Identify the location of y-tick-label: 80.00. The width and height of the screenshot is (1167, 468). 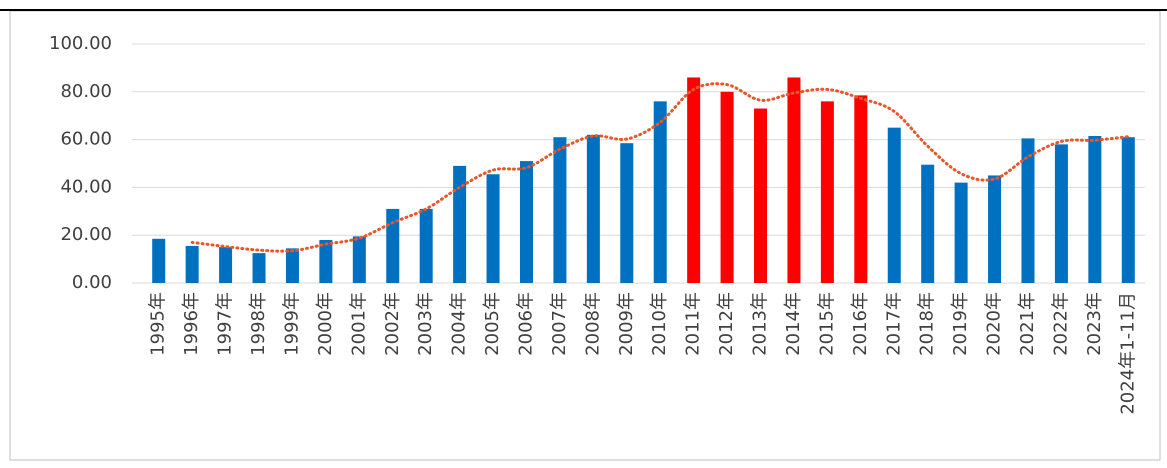
(86, 91).